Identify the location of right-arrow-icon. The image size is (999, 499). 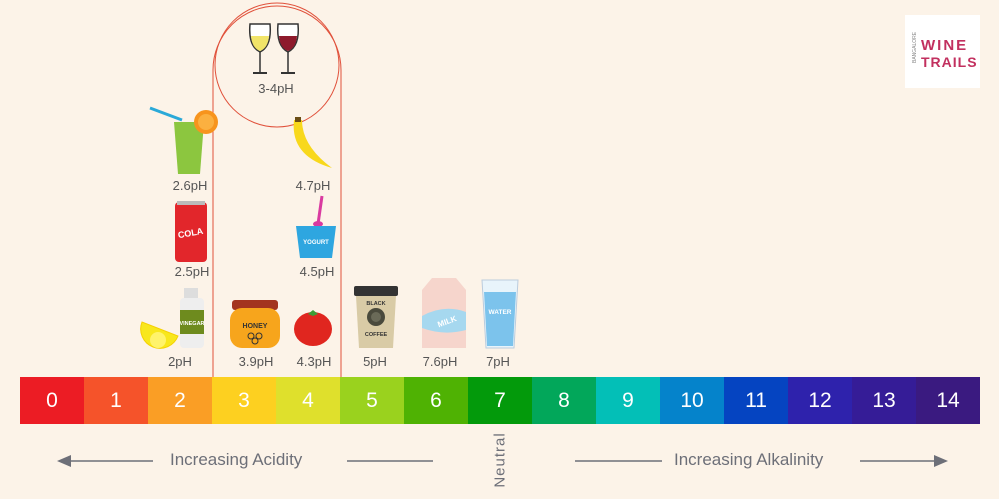
(941, 461).